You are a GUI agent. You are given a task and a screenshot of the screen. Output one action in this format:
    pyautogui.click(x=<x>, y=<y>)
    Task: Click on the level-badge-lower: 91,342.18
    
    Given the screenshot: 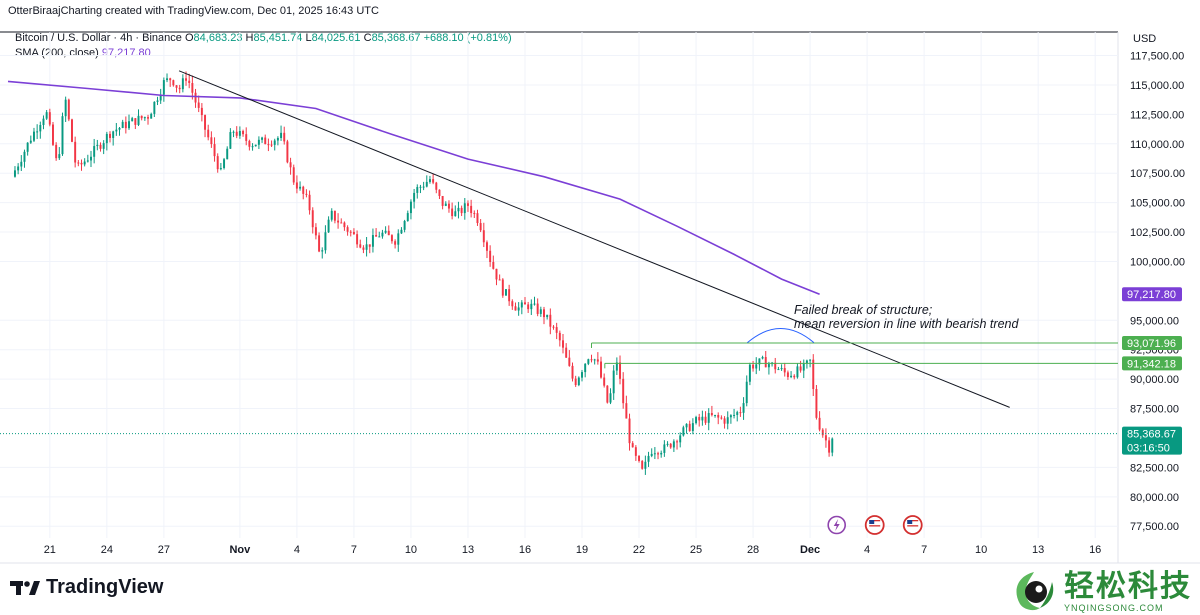 What is the action you would take?
    pyautogui.click(x=1151, y=364)
    